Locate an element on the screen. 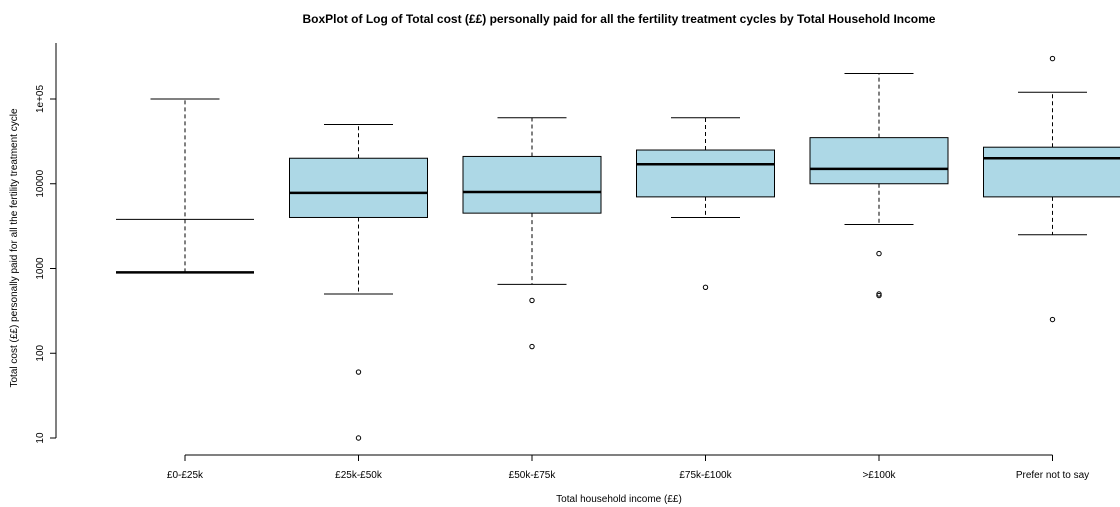 The width and height of the screenshot is (1120, 507). x-tick-label: >£100k is located at coordinates (879, 475).